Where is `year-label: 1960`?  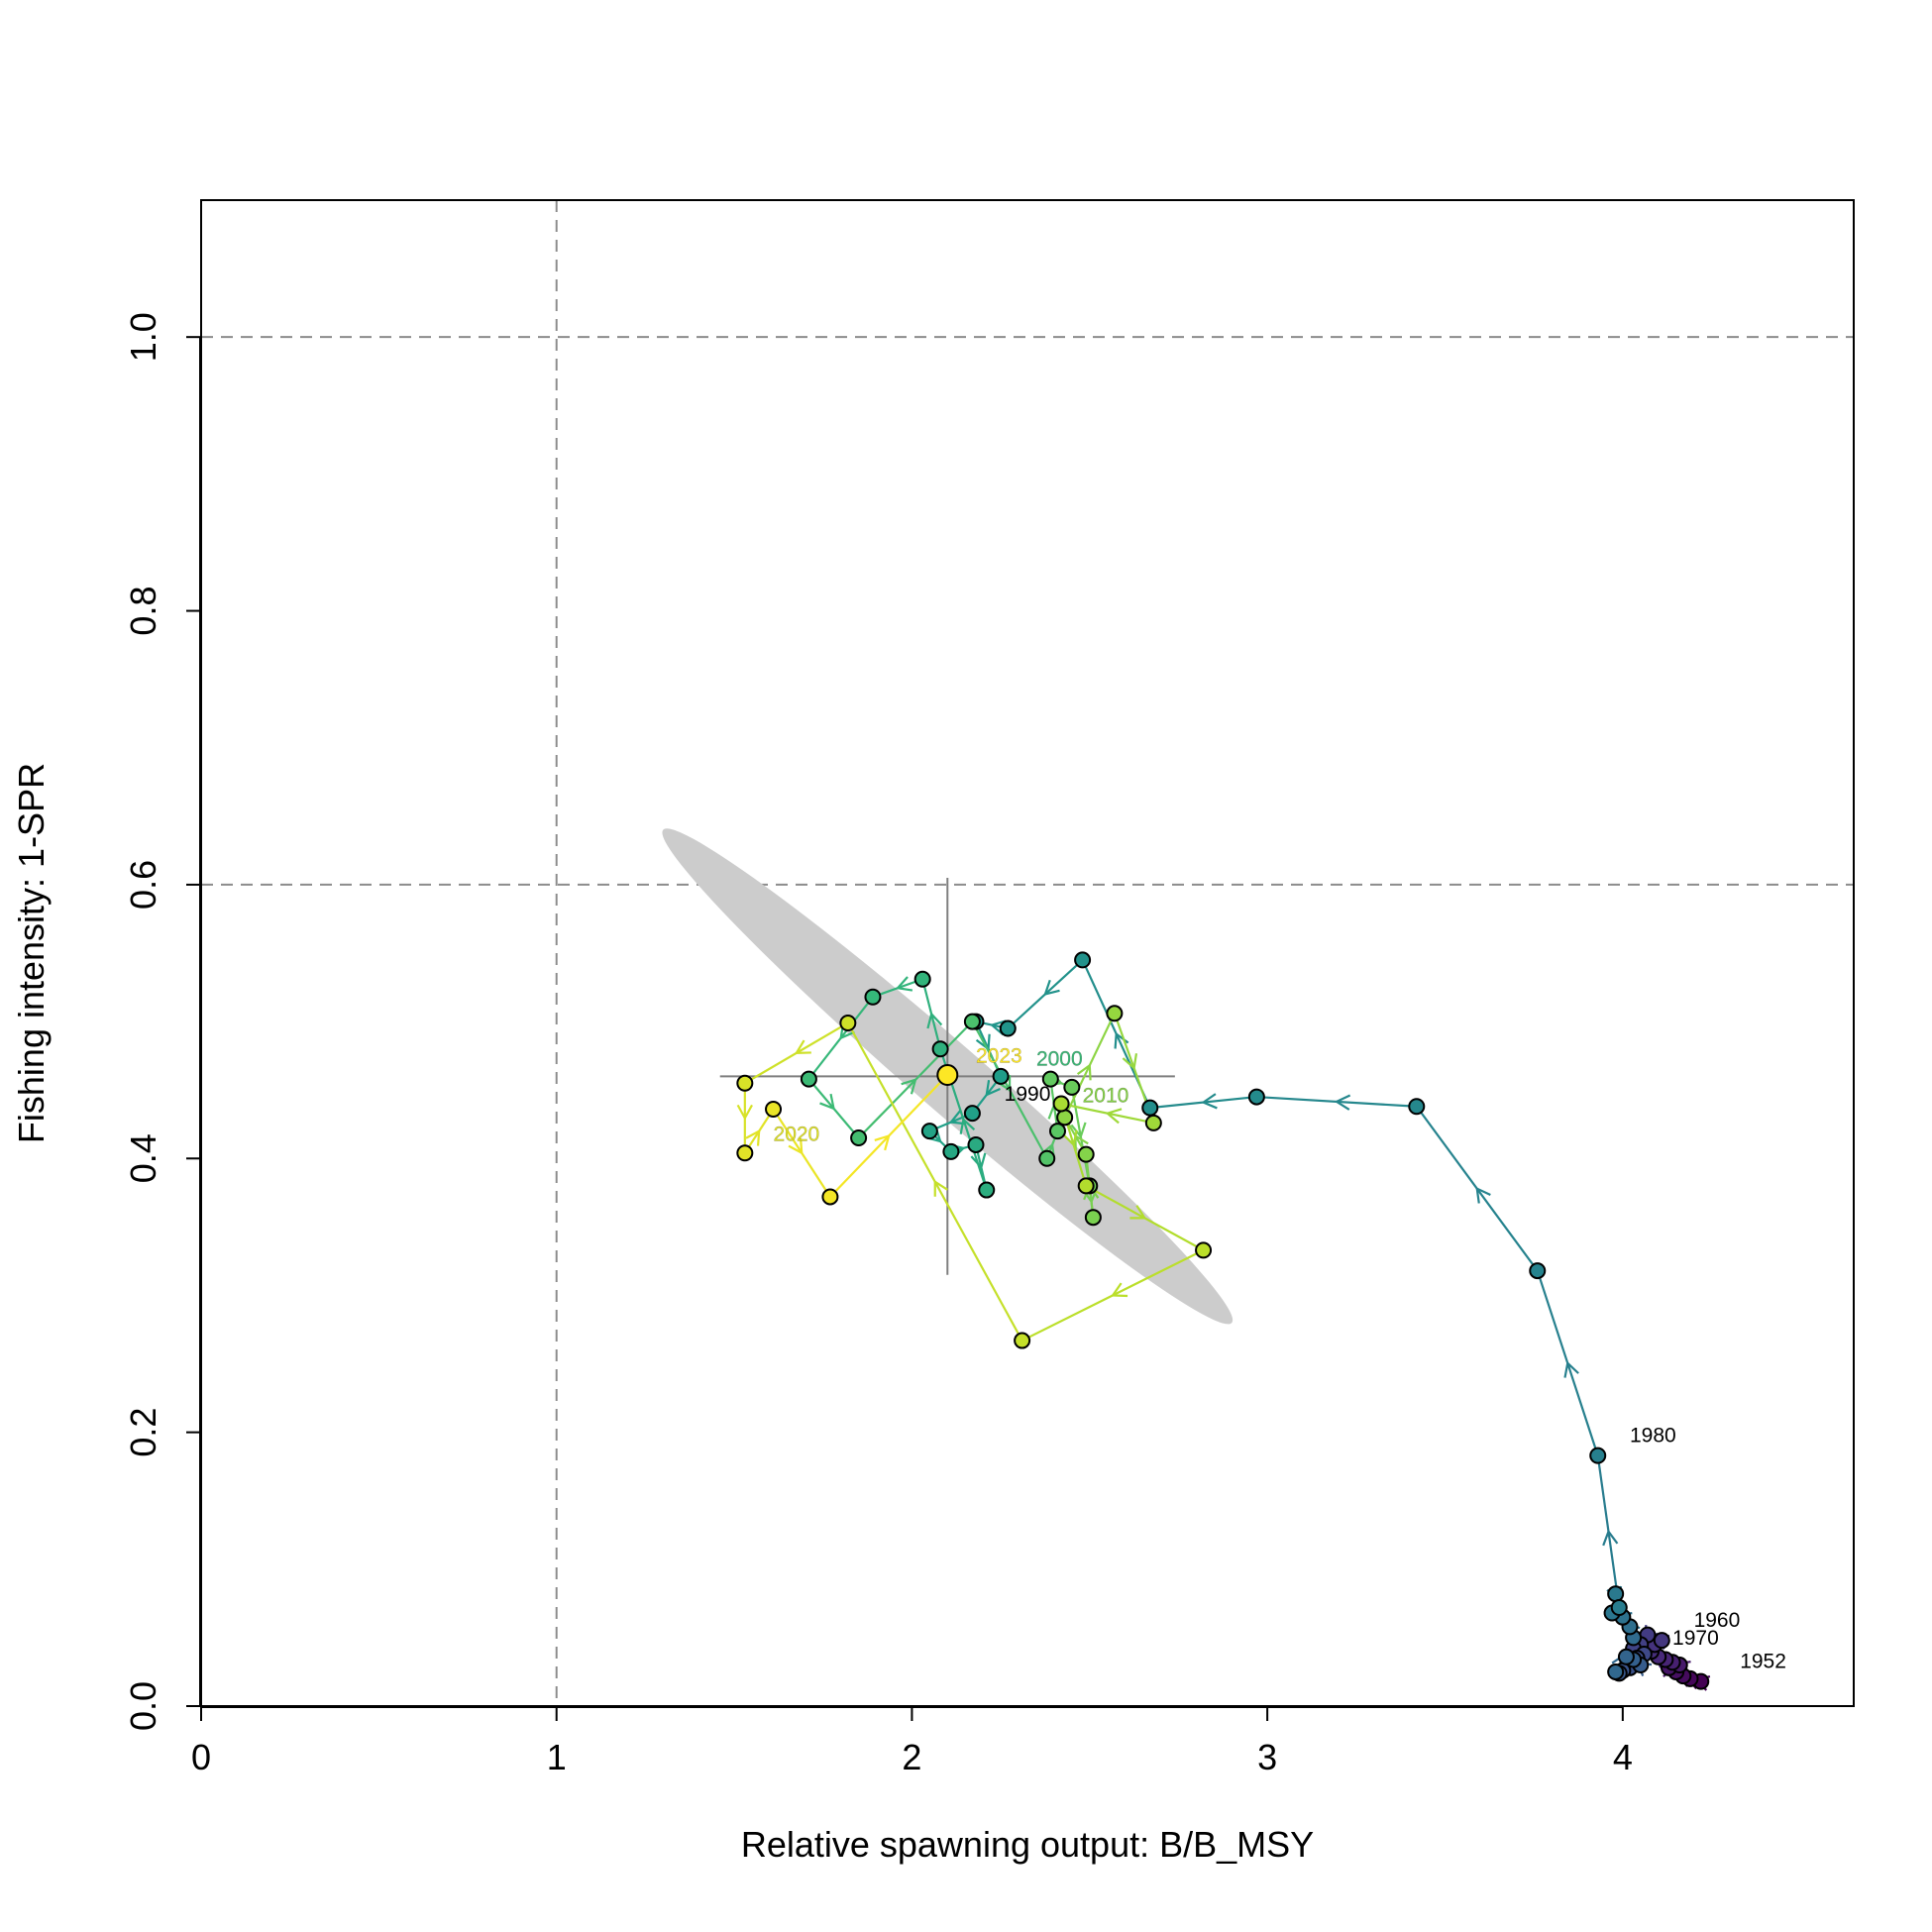
year-label: 1960 is located at coordinates (1717, 1621).